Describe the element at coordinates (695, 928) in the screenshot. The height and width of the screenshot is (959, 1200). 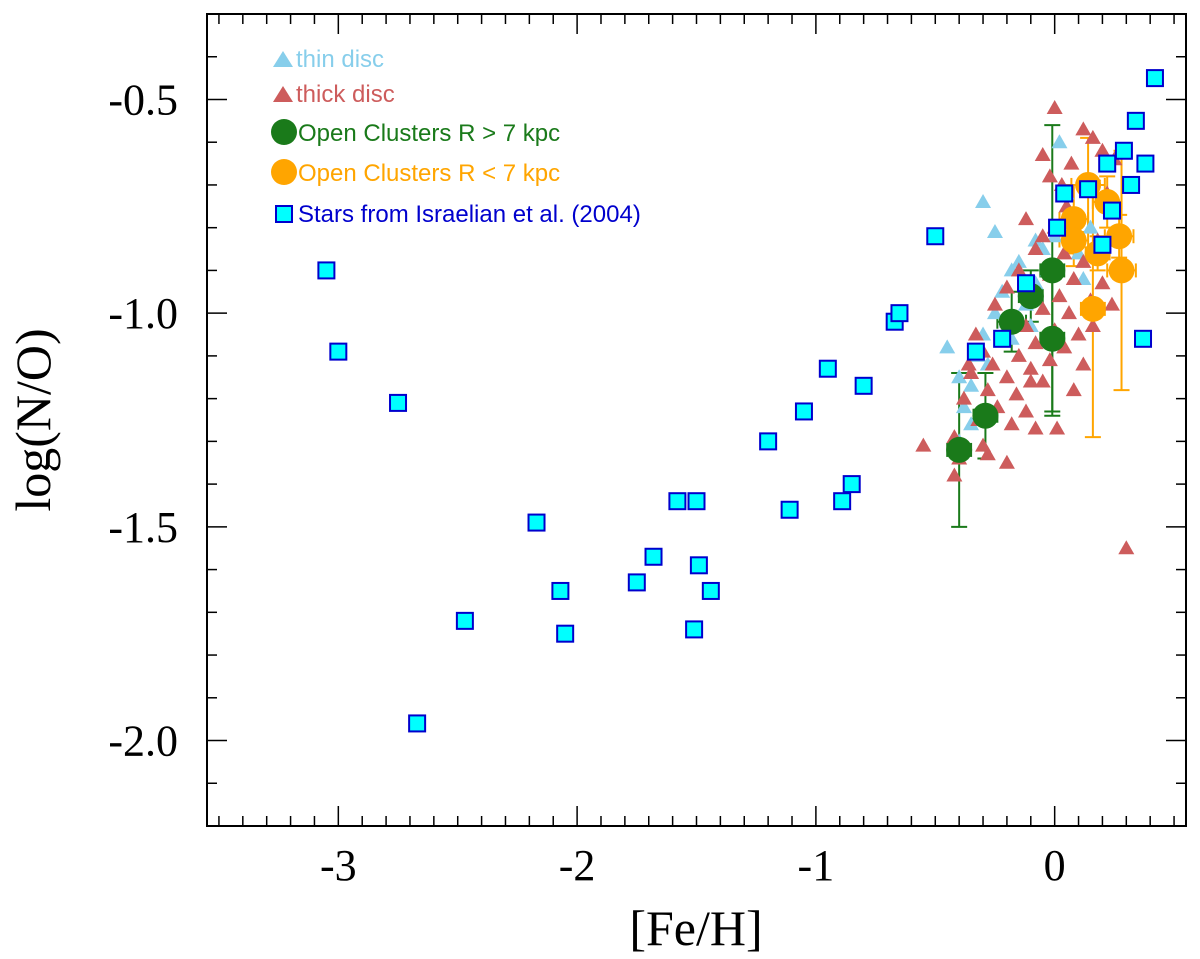
I see `x-axis-title: [Fe/H]` at that location.